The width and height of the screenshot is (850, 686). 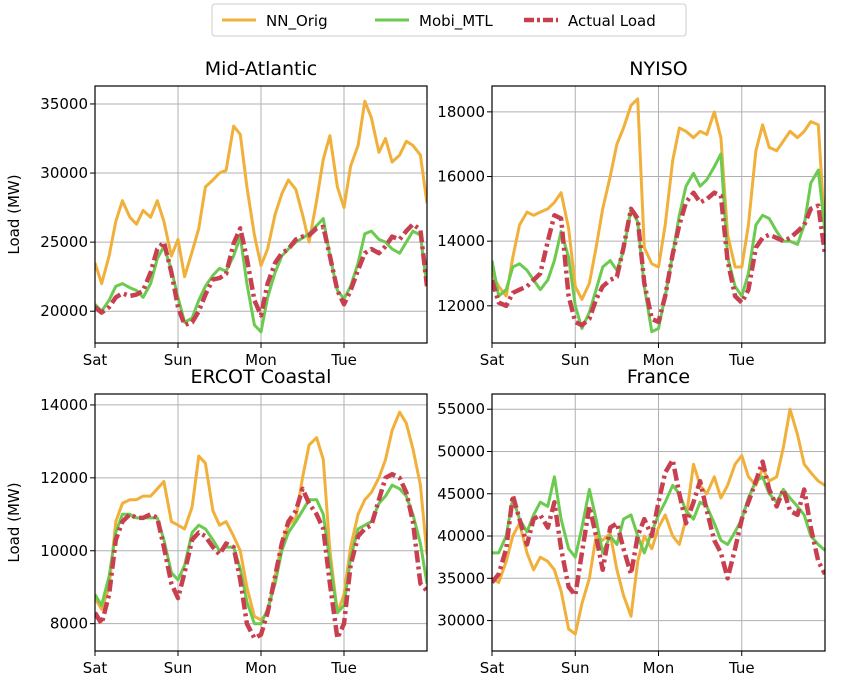 What do you see at coordinates (461, 451) in the screenshot?
I see `y-tick-label: 50000` at bounding box center [461, 451].